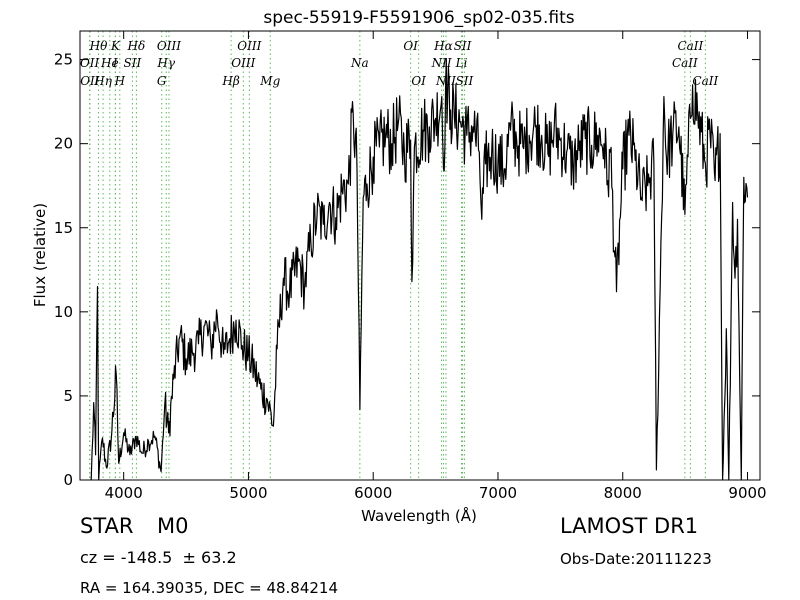 The height and width of the screenshot is (600, 800). Describe the element at coordinates (209, 588) in the screenshot. I see `coordinates: RA = 164.39035, DEC = 48.84214` at that location.